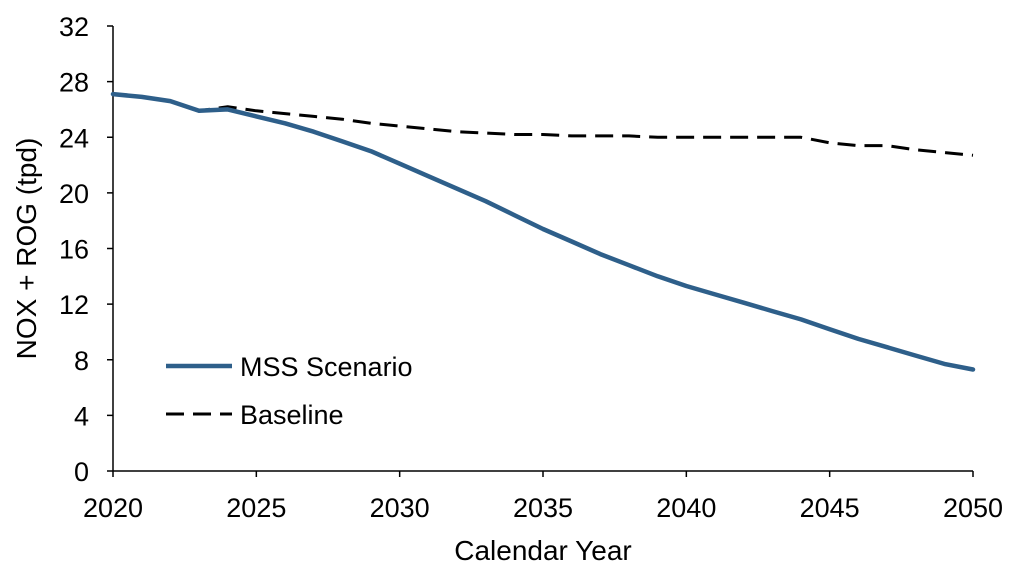 The height and width of the screenshot is (567, 1013). I want to click on y-tick-label: 0, so click(81, 472).